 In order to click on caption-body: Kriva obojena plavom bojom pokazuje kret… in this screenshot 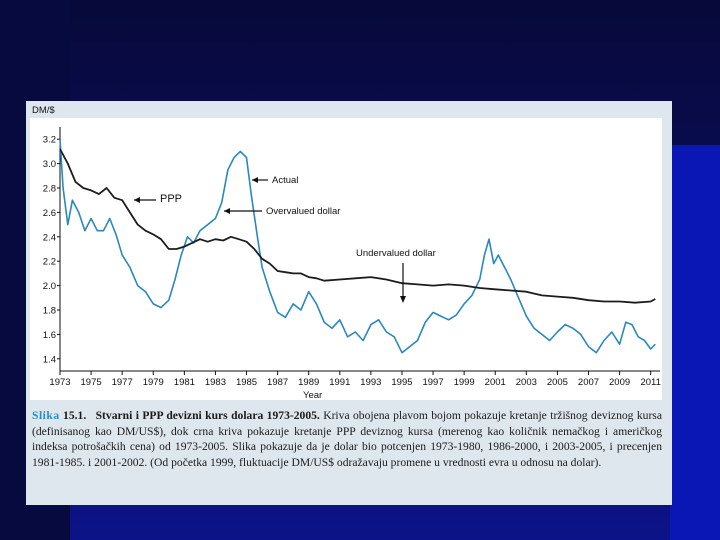, I will do `click(347, 439)`.